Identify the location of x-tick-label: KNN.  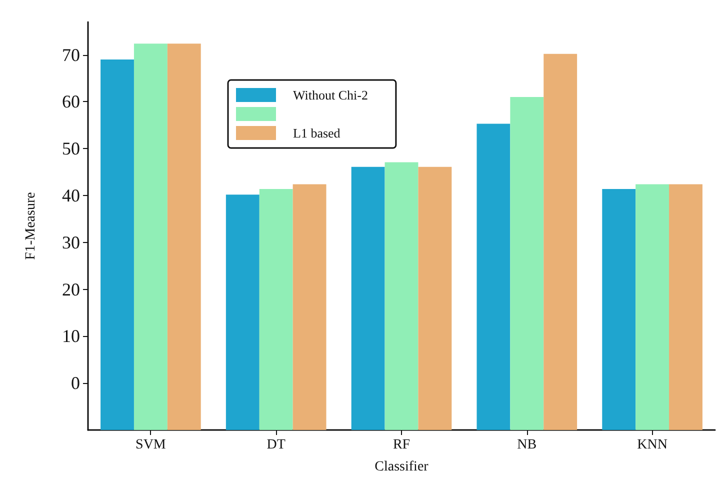
(652, 445).